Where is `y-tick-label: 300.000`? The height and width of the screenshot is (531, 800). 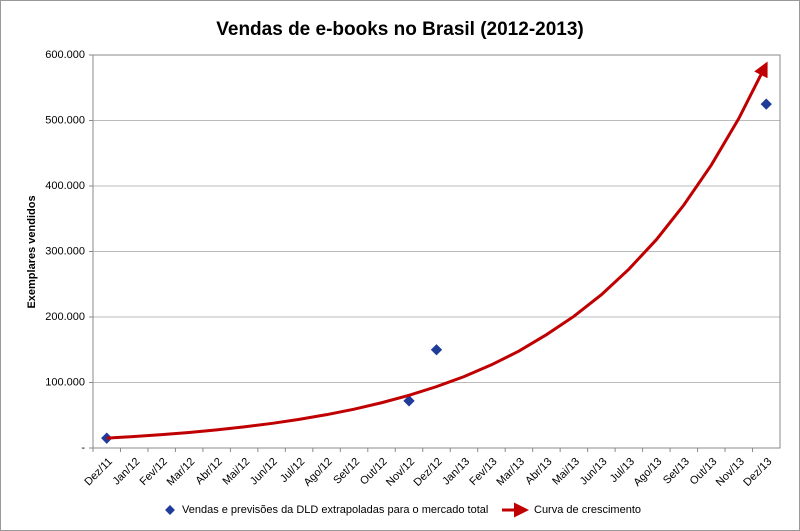
y-tick-label: 300.000 is located at coordinates (65, 251).